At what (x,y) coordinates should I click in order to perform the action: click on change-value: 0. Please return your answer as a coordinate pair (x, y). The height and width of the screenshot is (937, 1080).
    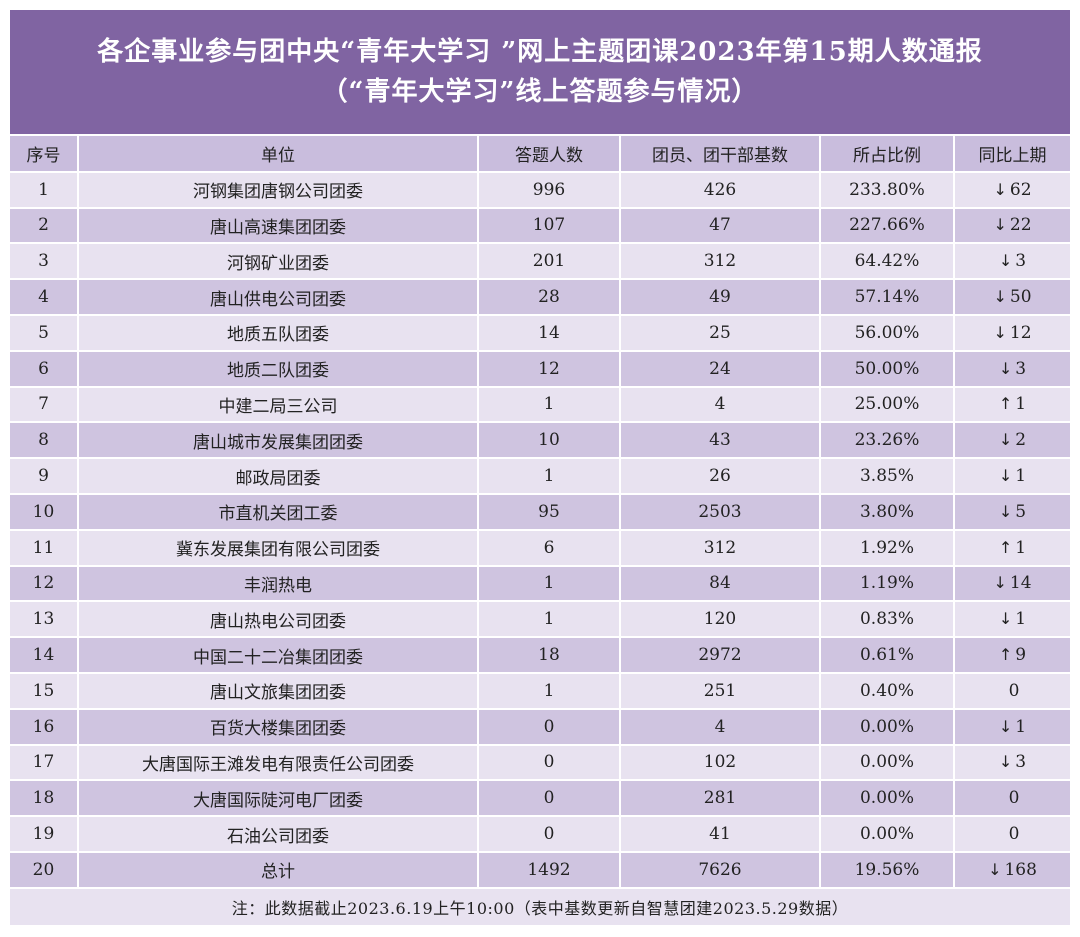
    Looking at the image, I should click on (1014, 834).